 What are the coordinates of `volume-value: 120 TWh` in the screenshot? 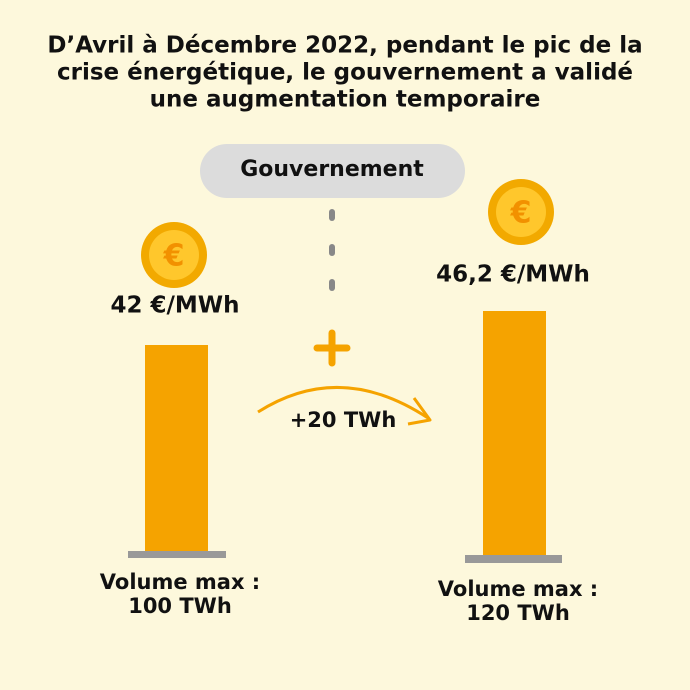 It's located at (518, 613).